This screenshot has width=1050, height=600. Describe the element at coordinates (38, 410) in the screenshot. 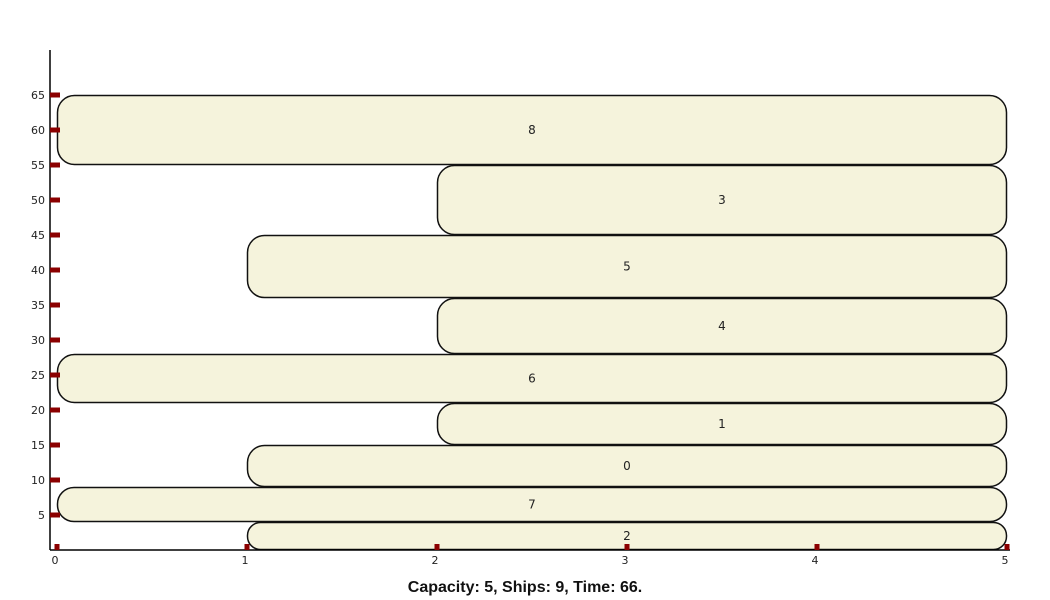

I see `y-tick-label: 20` at that location.